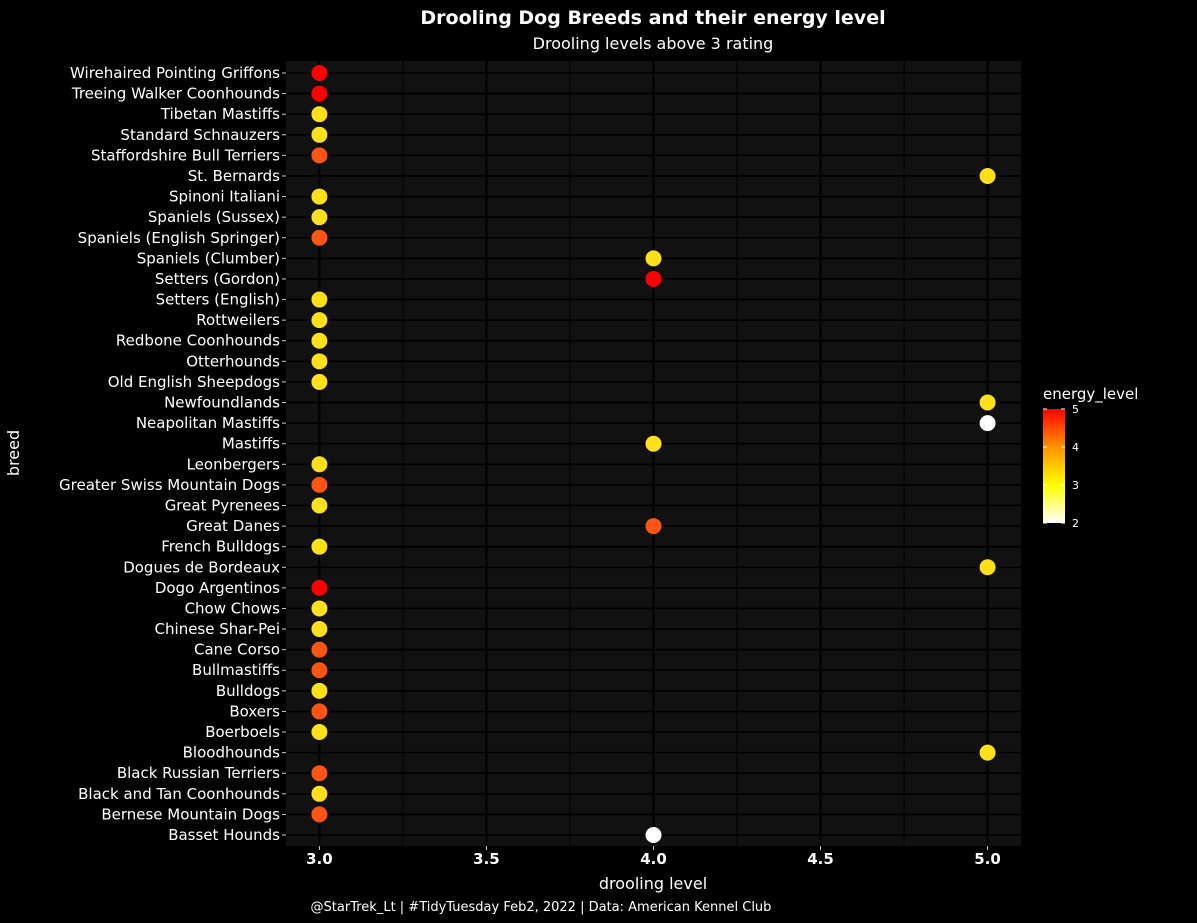 Image resolution: width=1197 pixels, height=923 pixels. I want to click on legend-ticks: 5 4 3 2, so click(1061, 466).